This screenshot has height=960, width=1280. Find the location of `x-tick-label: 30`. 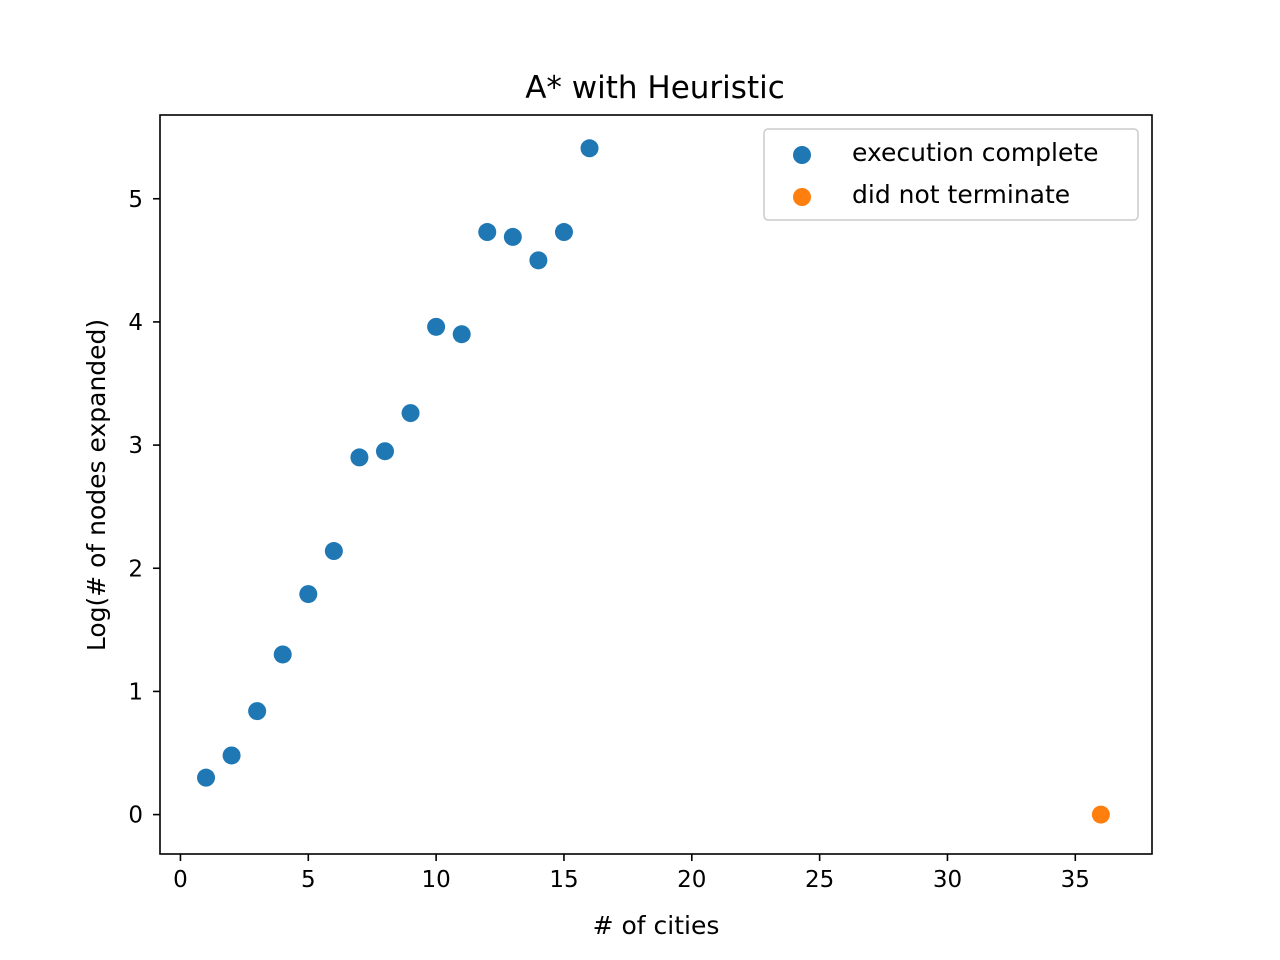

x-tick-label: 30 is located at coordinates (947, 880).